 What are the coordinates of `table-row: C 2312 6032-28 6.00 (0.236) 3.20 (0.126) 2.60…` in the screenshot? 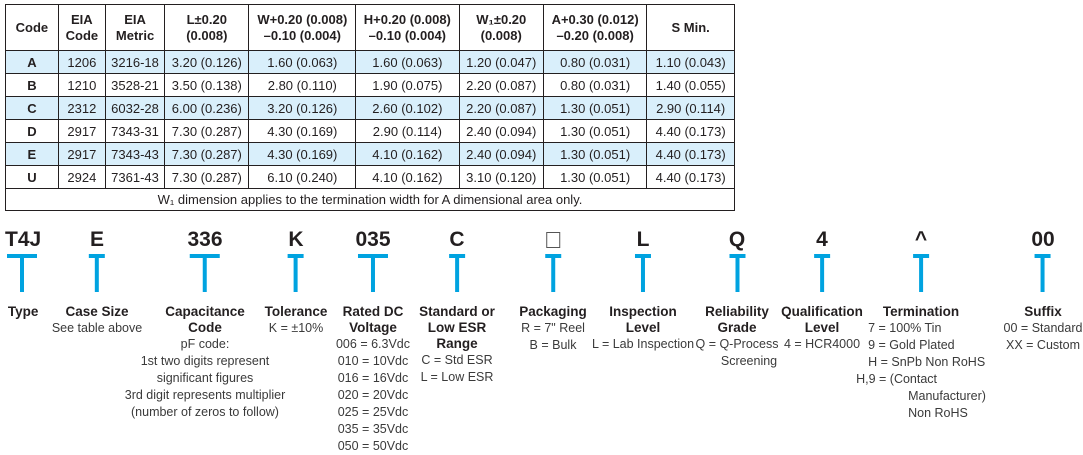 It's located at (370, 108).